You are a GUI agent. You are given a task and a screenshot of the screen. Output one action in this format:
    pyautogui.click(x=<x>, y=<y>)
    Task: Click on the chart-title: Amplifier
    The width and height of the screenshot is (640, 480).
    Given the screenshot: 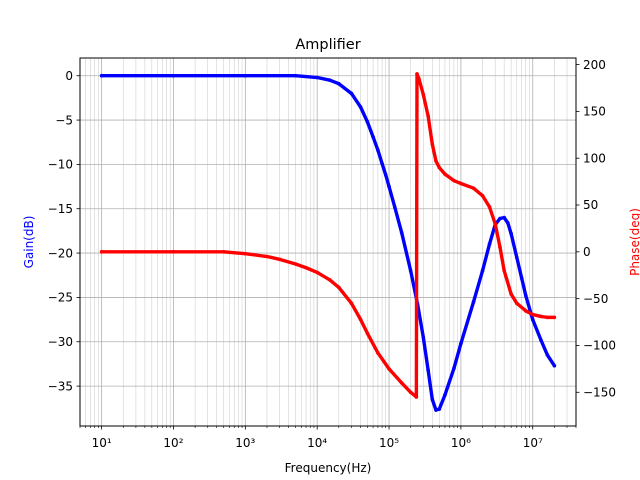 What is the action you would take?
    pyautogui.click(x=327, y=45)
    